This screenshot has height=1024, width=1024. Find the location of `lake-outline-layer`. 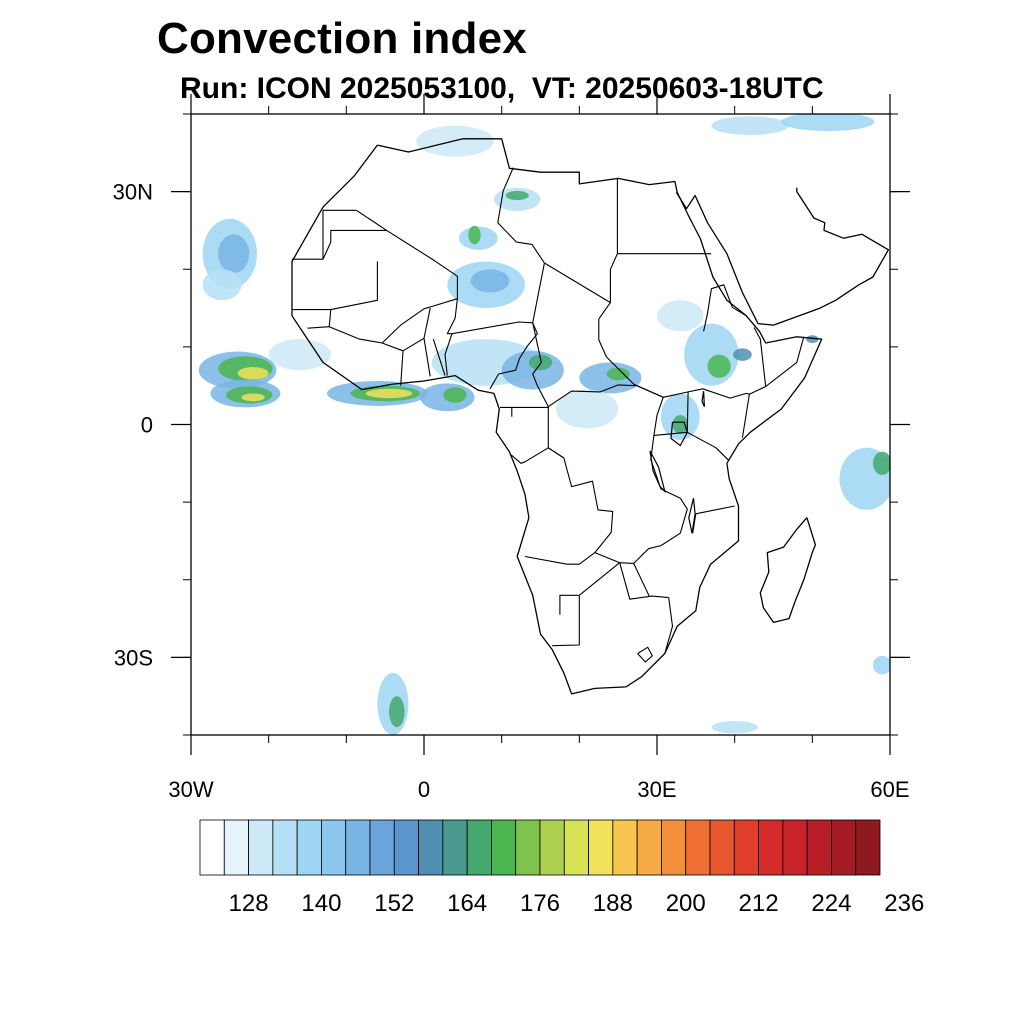

lake-outline-layer is located at coordinates (677, 462).